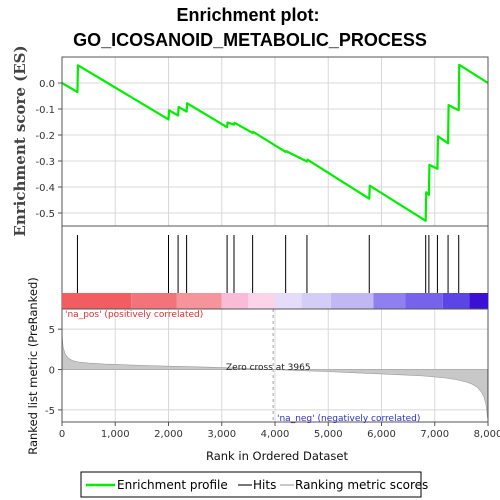  Describe the element at coordinates (221, 434) in the screenshot. I see `x-tick-label: 3,000` at that location.